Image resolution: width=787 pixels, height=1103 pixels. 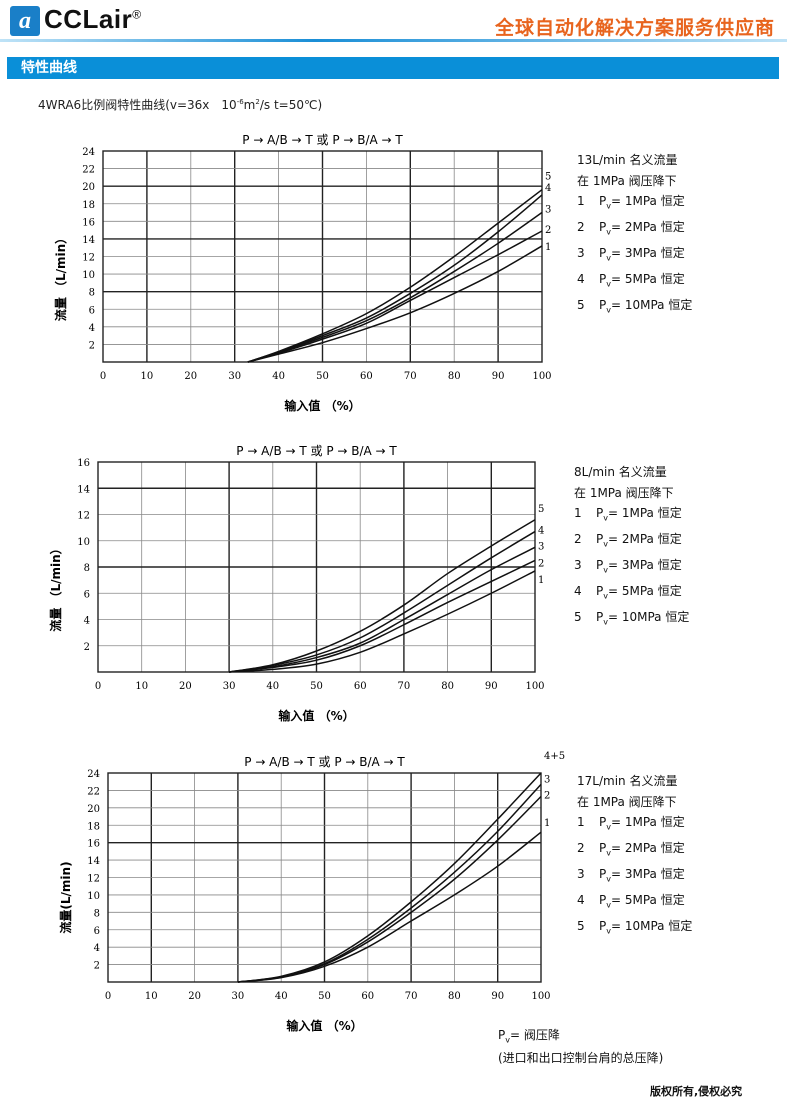 What do you see at coordinates (647, 847) in the screenshot?
I see `legend-text: = 2MPa 恒定` at bounding box center [647, 847].